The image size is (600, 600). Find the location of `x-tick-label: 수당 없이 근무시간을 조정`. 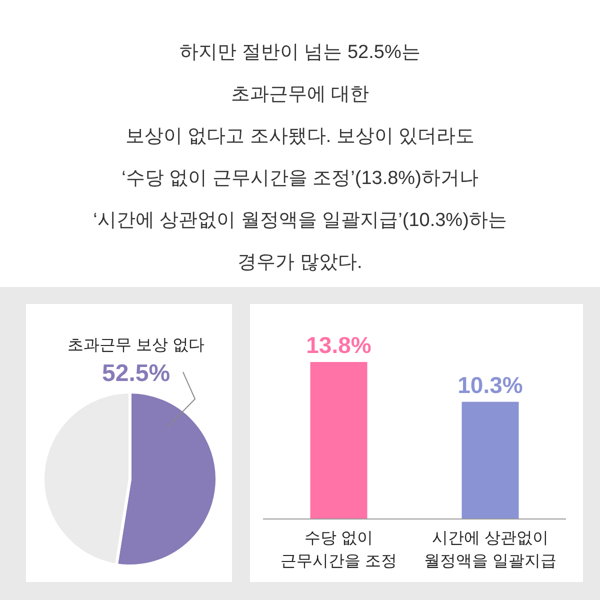

x-tick-label: 수당 없이 근무시간을 조정 is located at coordinates (338, 550).